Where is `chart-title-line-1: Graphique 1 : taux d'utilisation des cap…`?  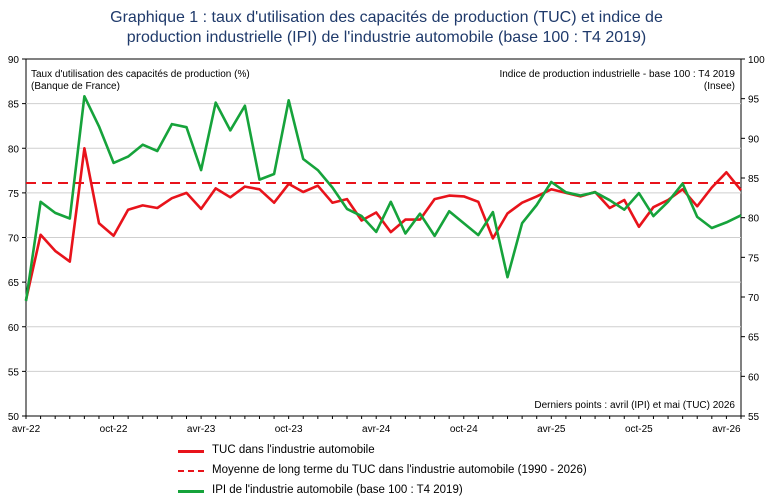
chart-title-line-1: Graphique 1 : taux d'utilisation des cap… is located at coordinates (386, 17).